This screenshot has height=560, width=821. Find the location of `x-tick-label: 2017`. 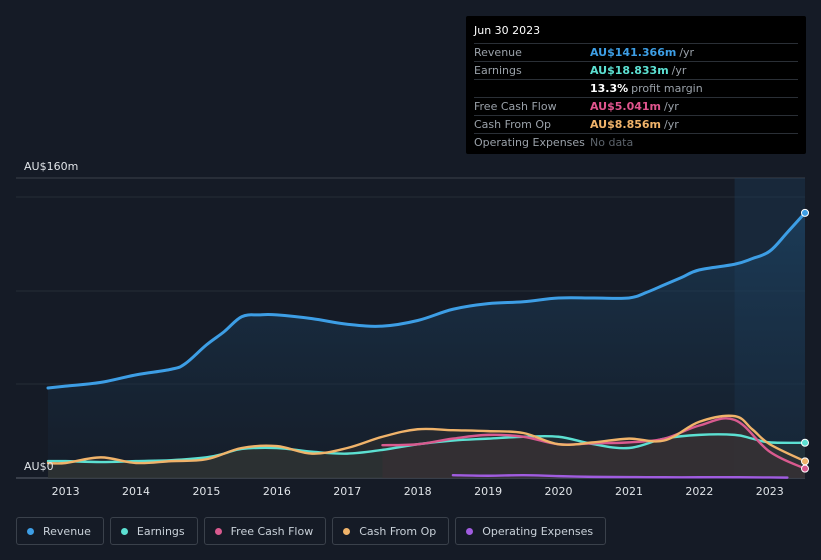

x-tick-label: 2017 is located at coordinates (347, 491).